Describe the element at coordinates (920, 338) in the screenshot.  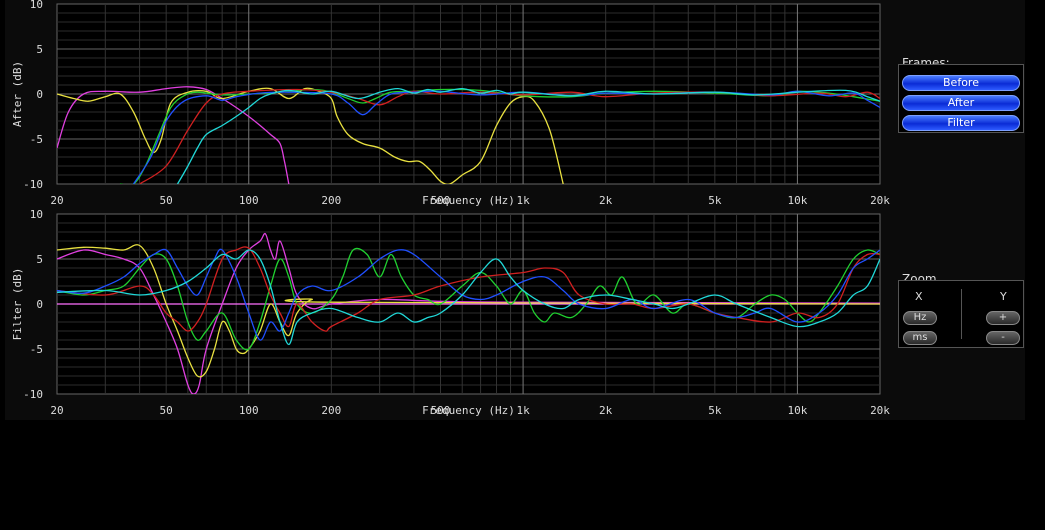
I see `zoom-x-ms-button: ms` at that location.